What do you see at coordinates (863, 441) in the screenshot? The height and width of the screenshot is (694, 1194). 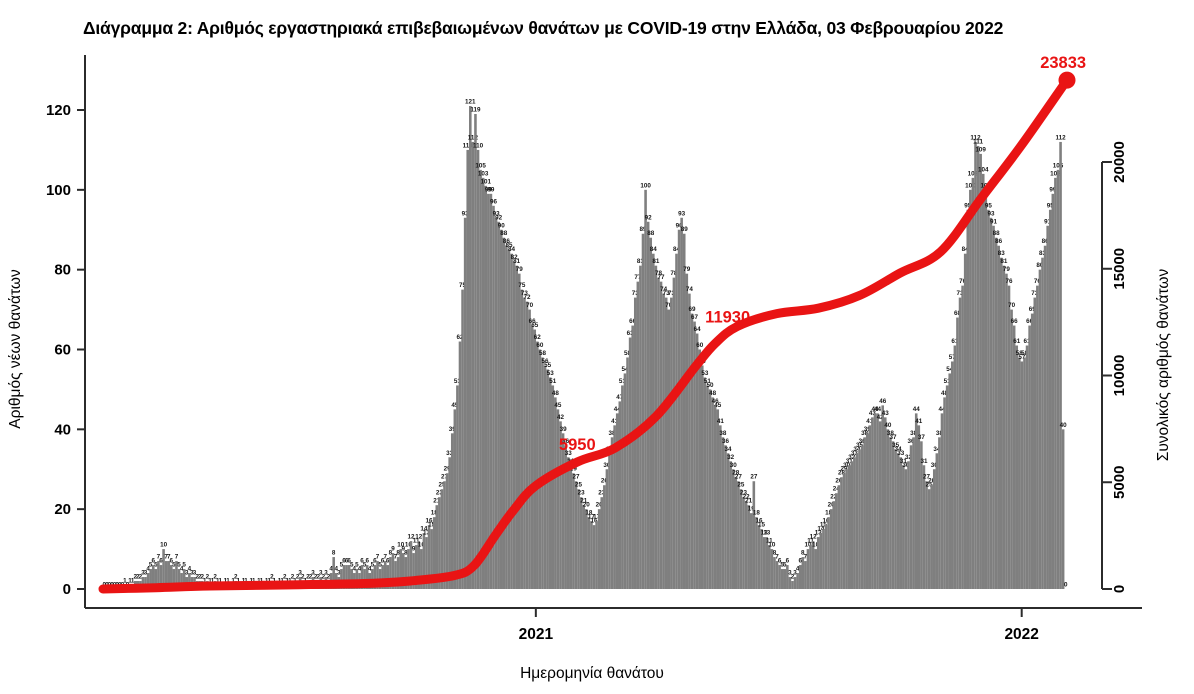 I see `bar-value-label: 36` at bounding box center [863, 441].